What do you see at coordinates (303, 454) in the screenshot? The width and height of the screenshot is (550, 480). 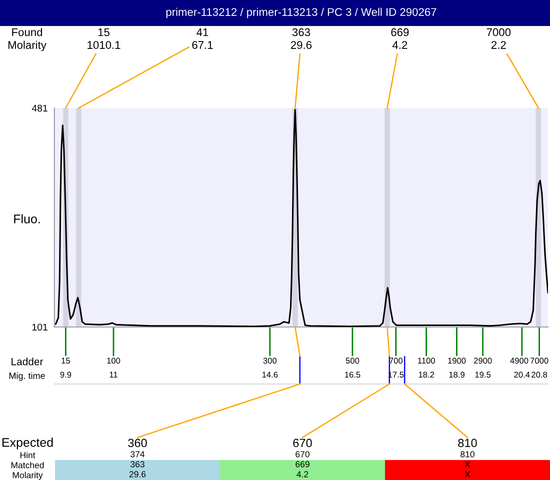 I see `category-label: 670` at bounding box center [303, 454].